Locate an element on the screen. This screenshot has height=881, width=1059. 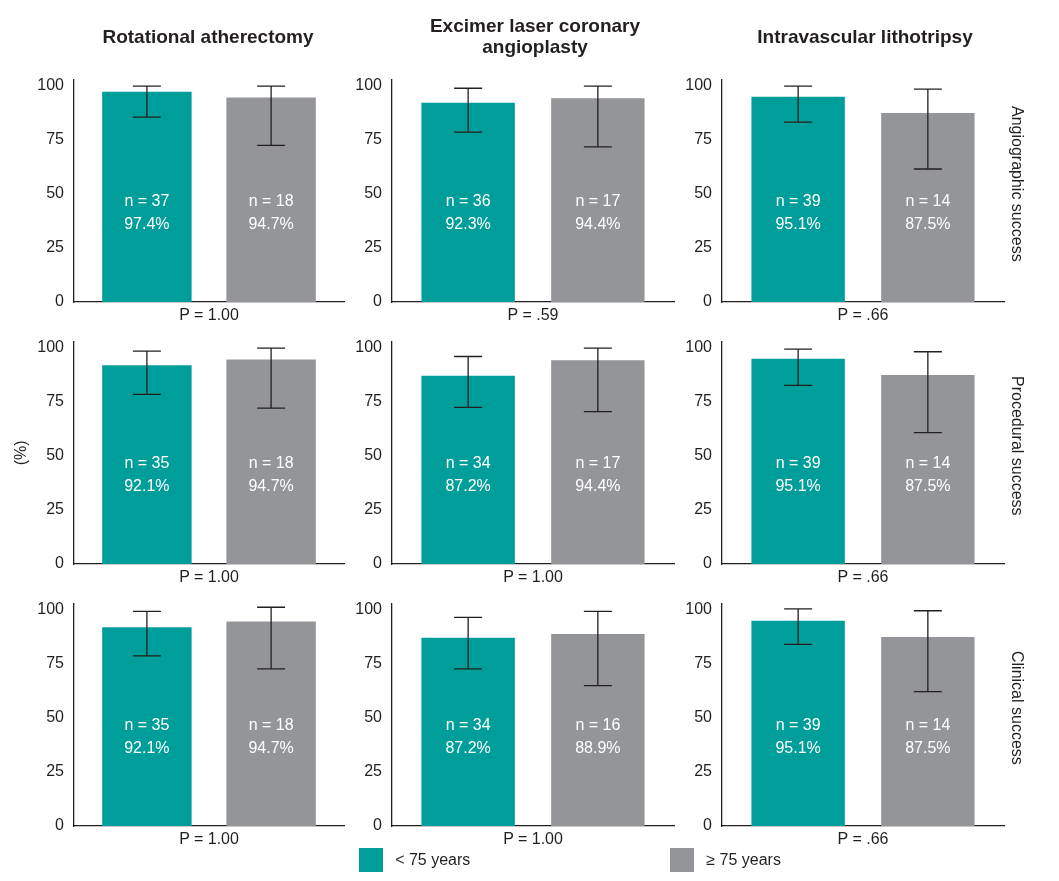
chart-title: Rotational atherectomy is located at coordinates (208, 36).